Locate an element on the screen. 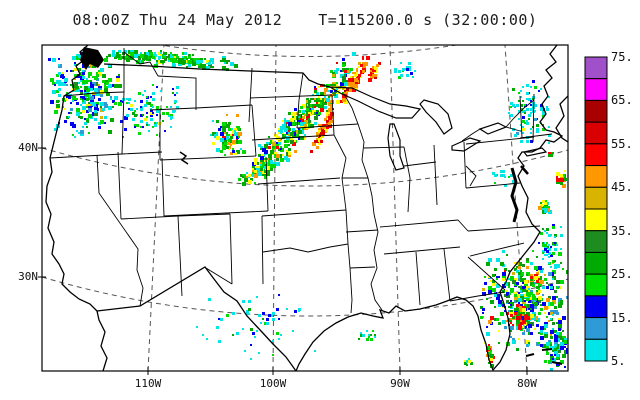  echo-cluster-southeast-corner is located at coordinates (554, 346).